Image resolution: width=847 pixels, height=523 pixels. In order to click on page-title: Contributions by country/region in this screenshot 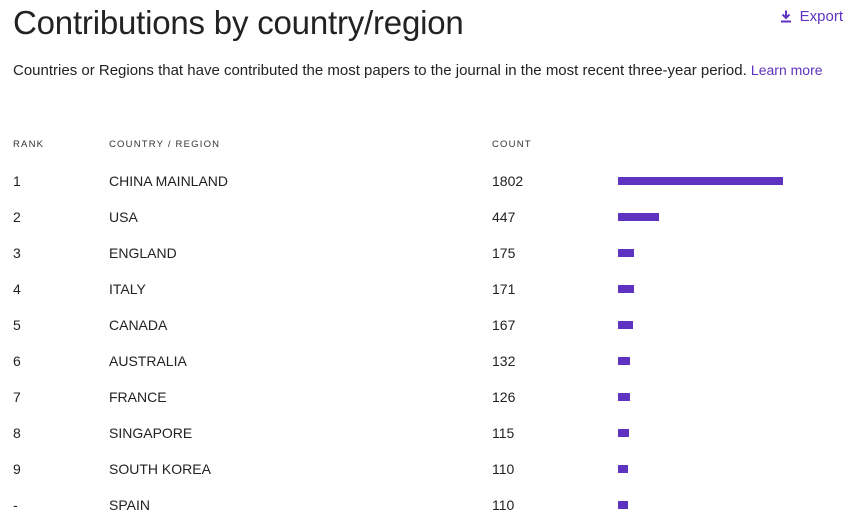, I will do `click(238, 22)`.